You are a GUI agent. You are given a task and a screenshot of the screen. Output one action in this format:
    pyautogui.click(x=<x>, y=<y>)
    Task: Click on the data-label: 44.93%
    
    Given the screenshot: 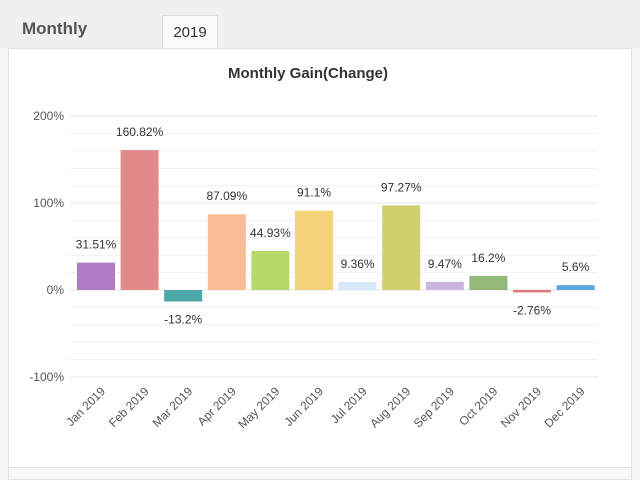 What is the action you would take?
    pyautogui.click(x=270, y=233)
    